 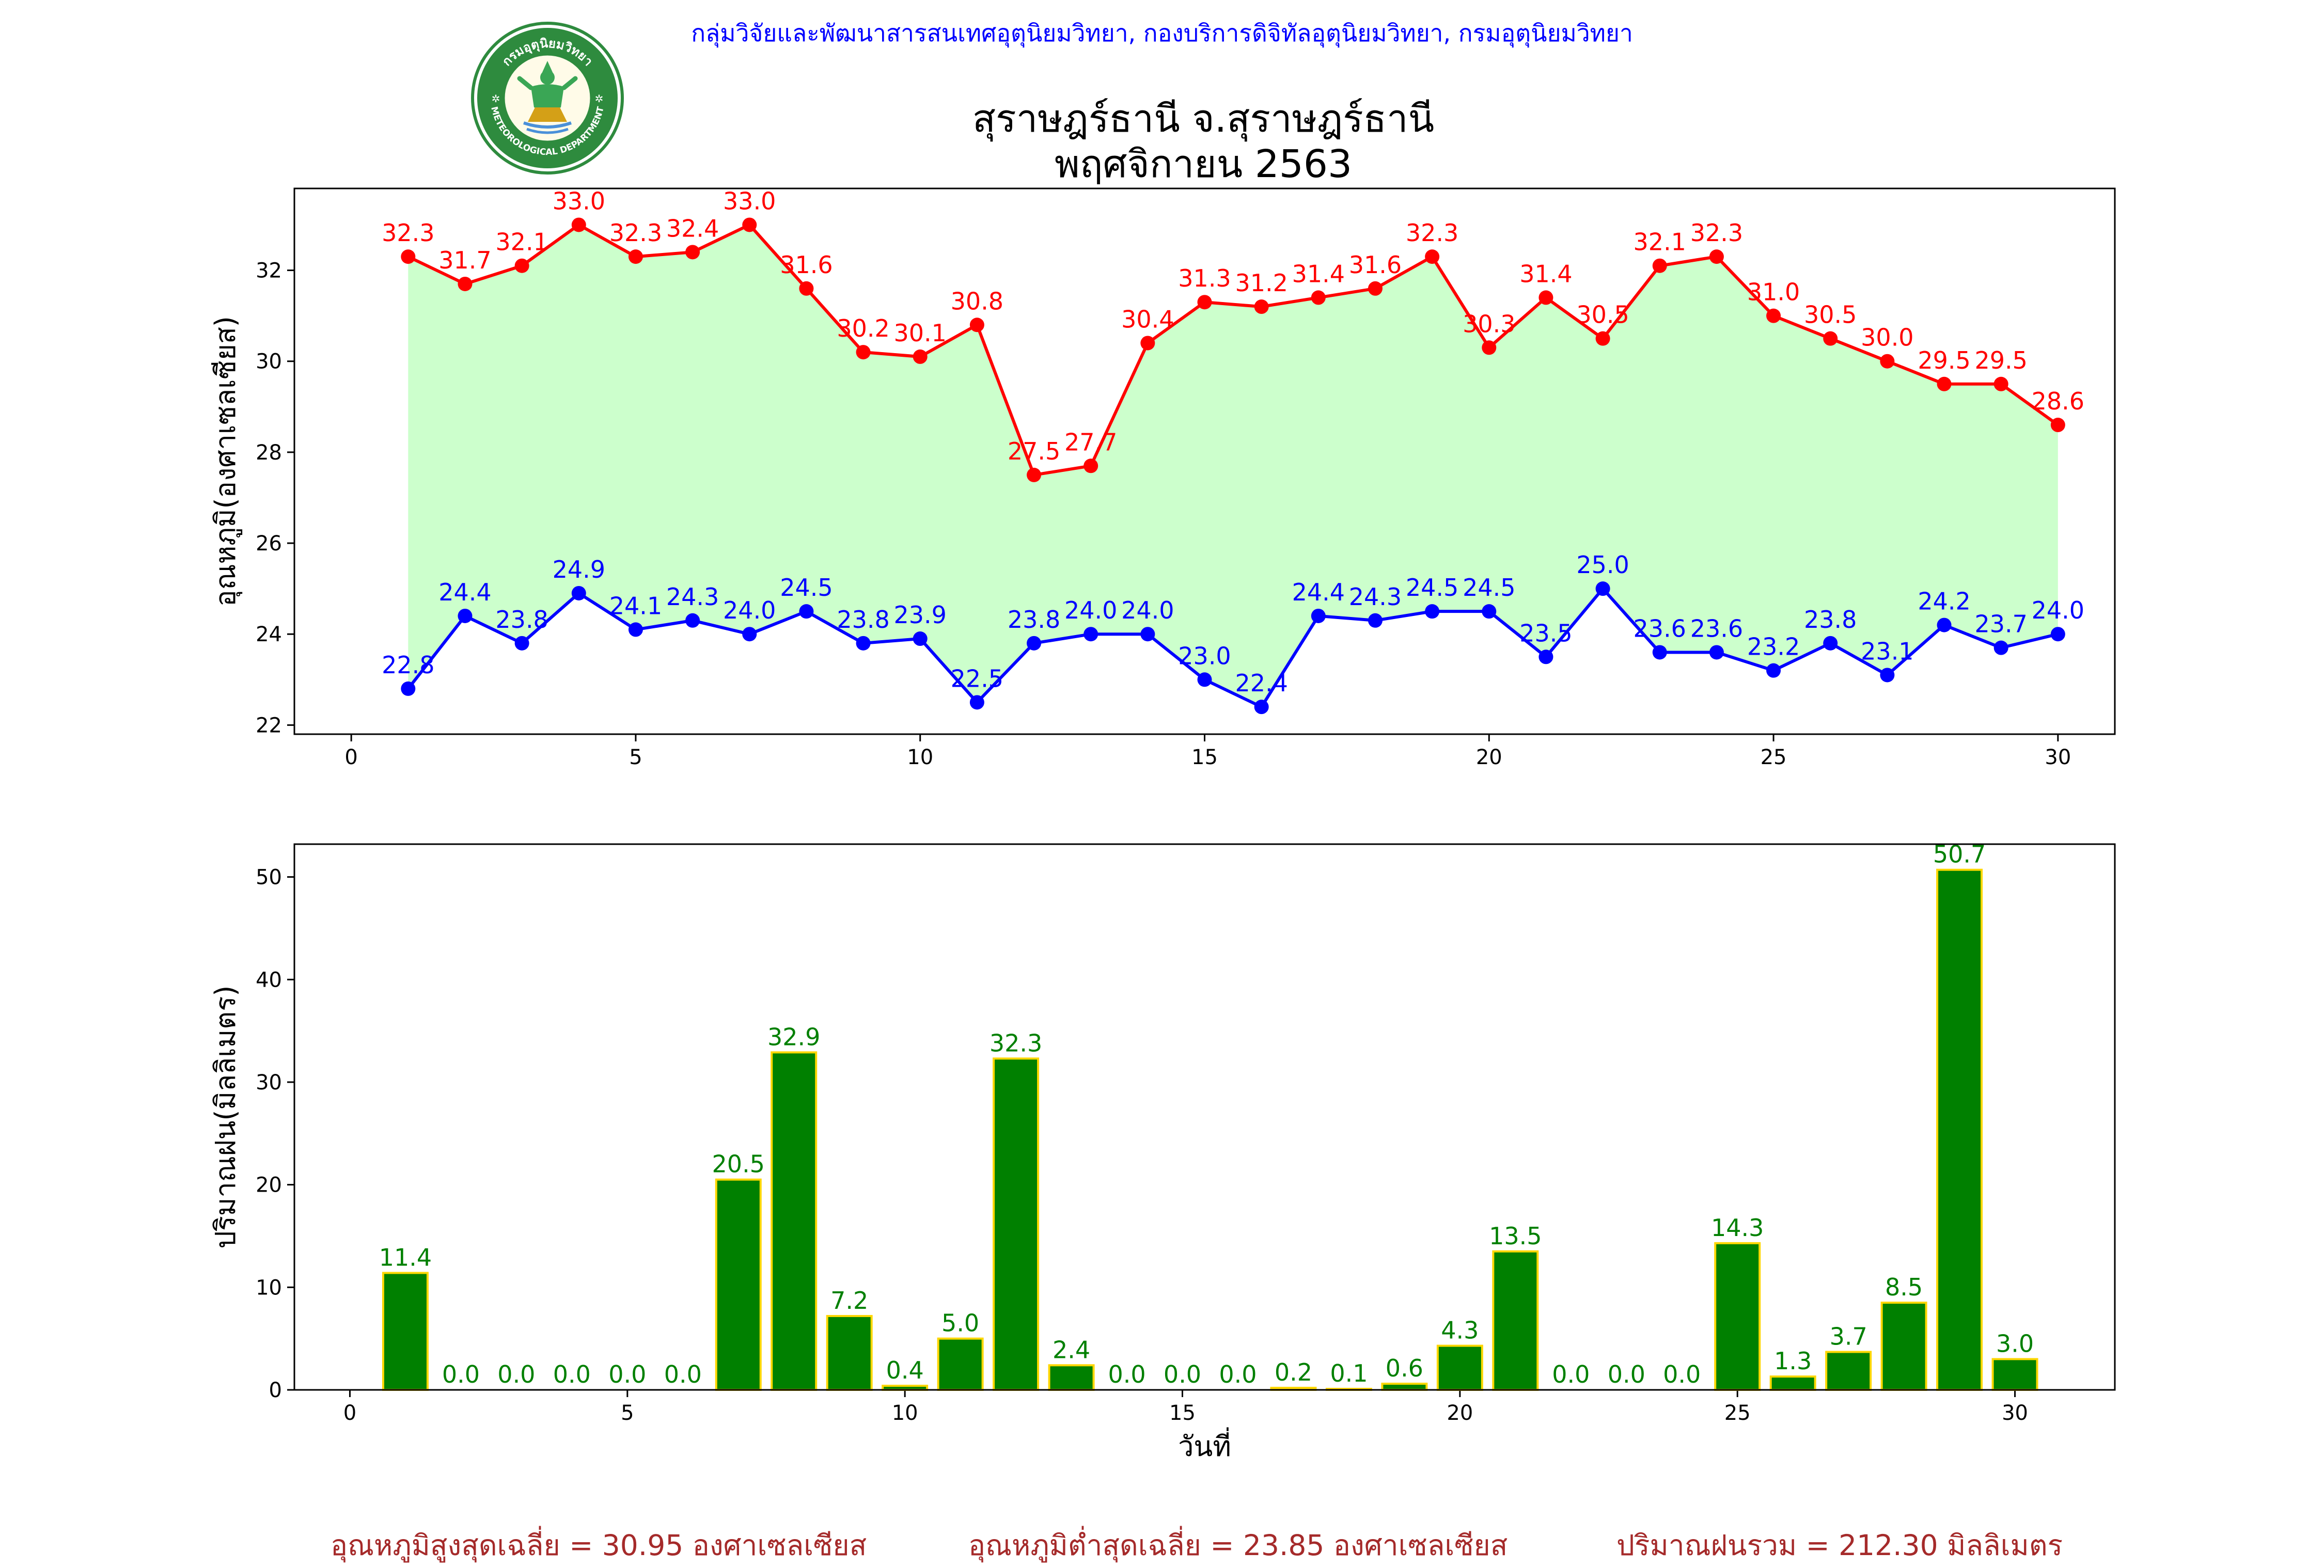 I want to click on min-temp-value-label: 22.4, so click(x=1261, y=683).